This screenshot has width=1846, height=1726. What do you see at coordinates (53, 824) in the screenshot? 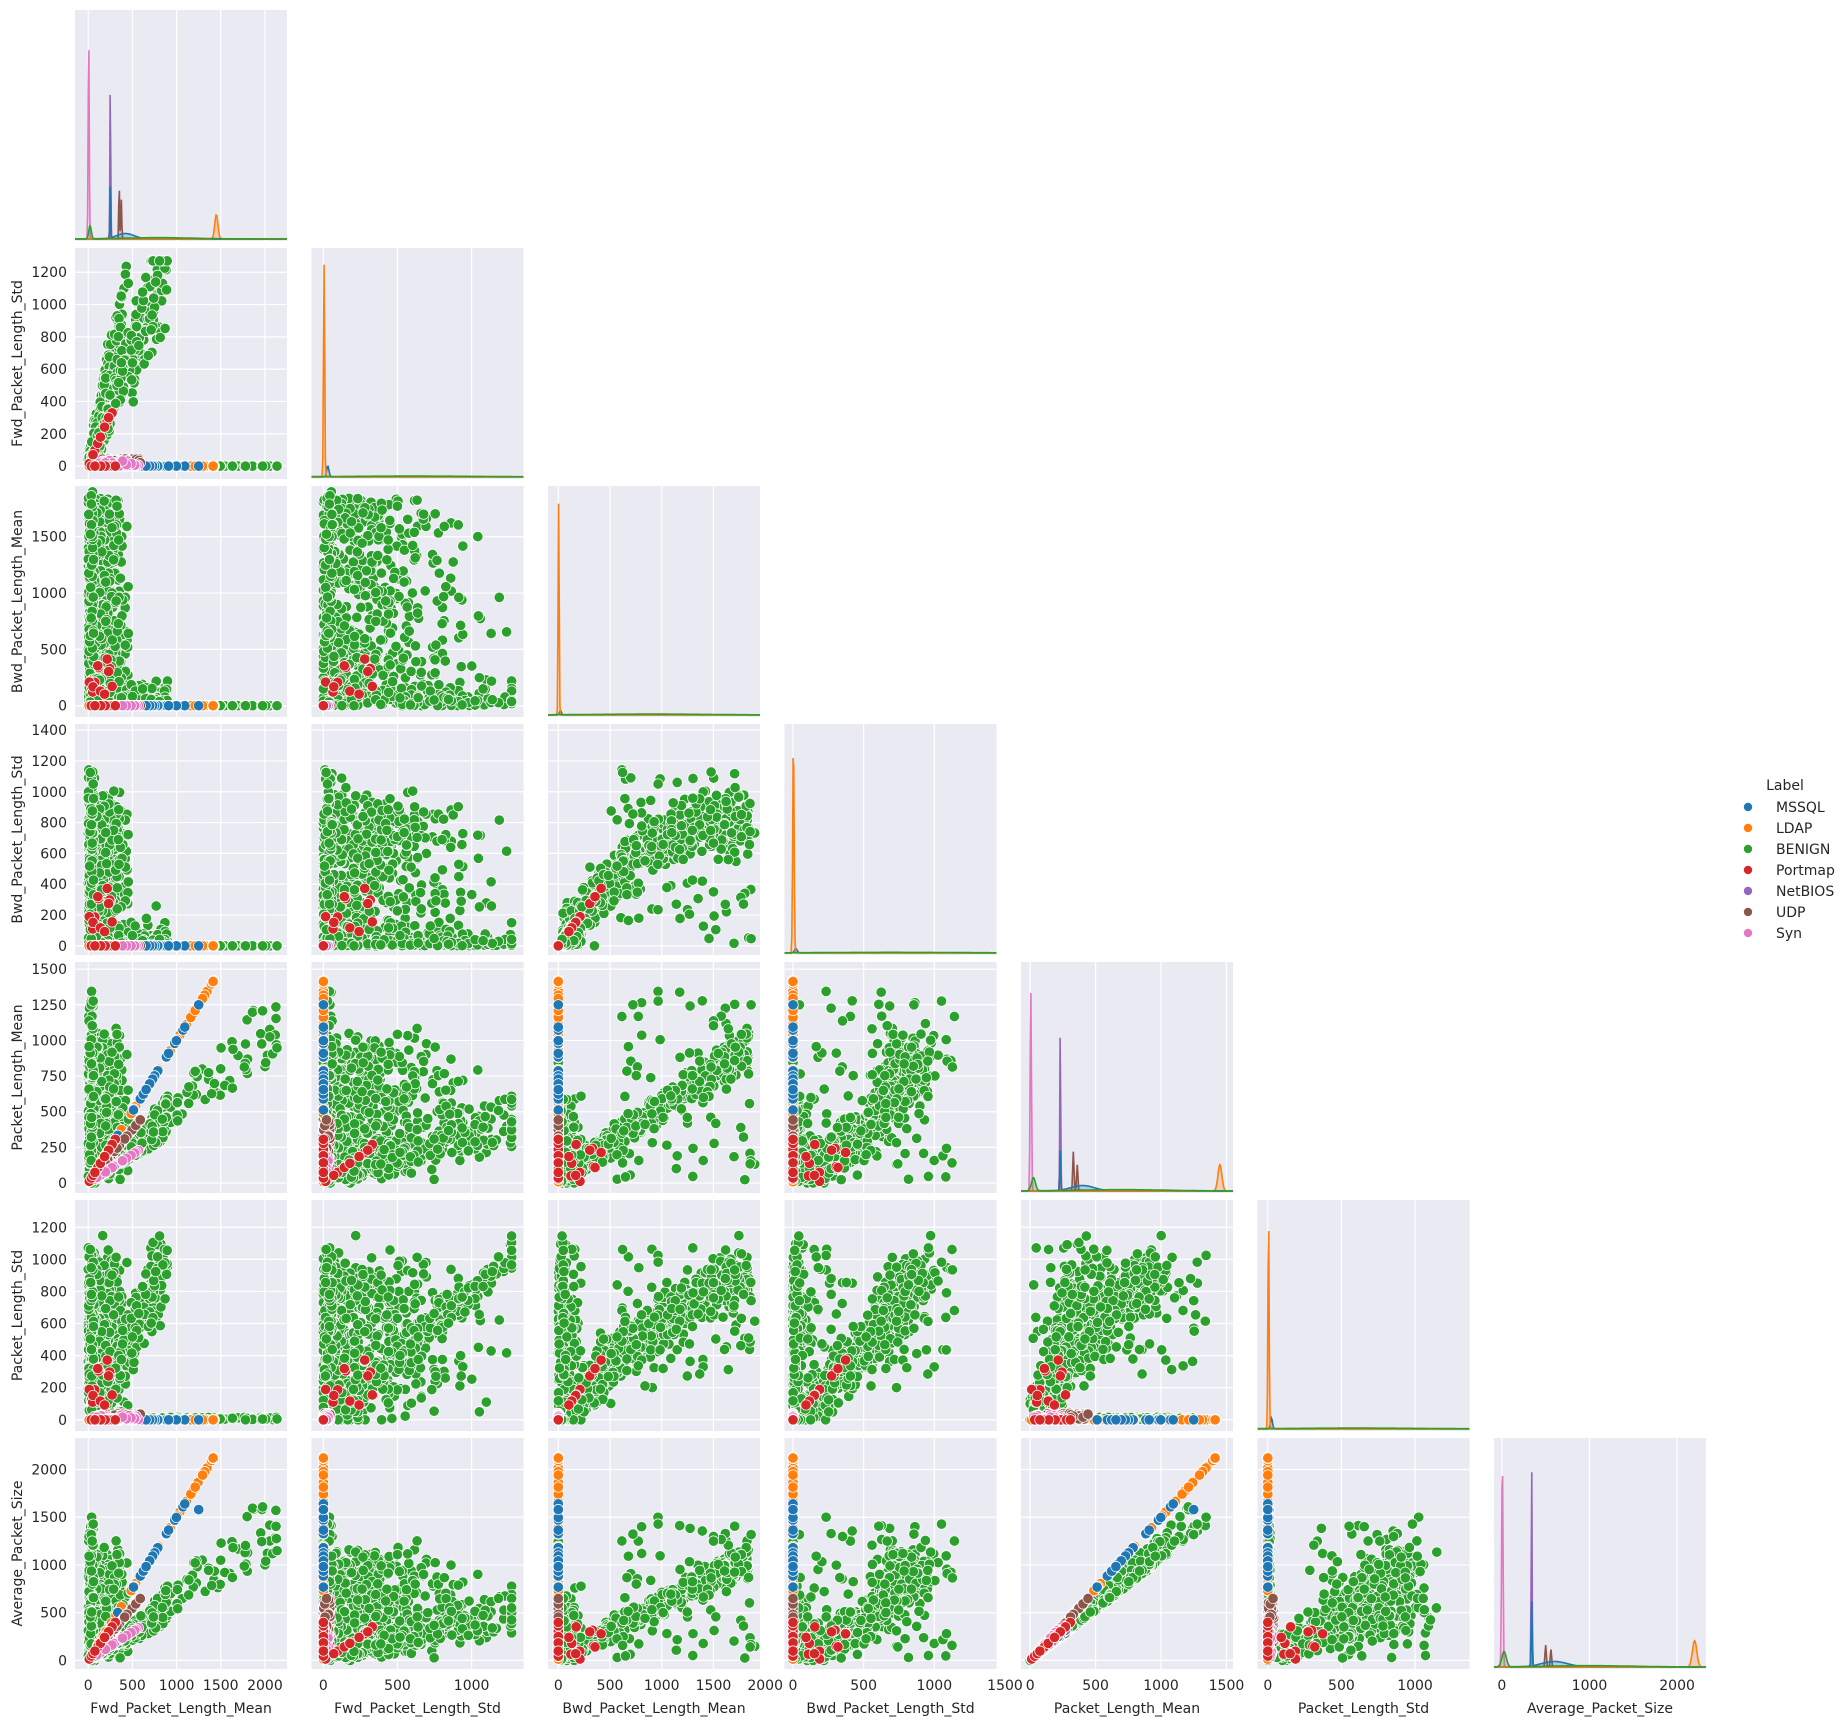
I see `y-tick-label: 800` at bounding box center [53, 824].